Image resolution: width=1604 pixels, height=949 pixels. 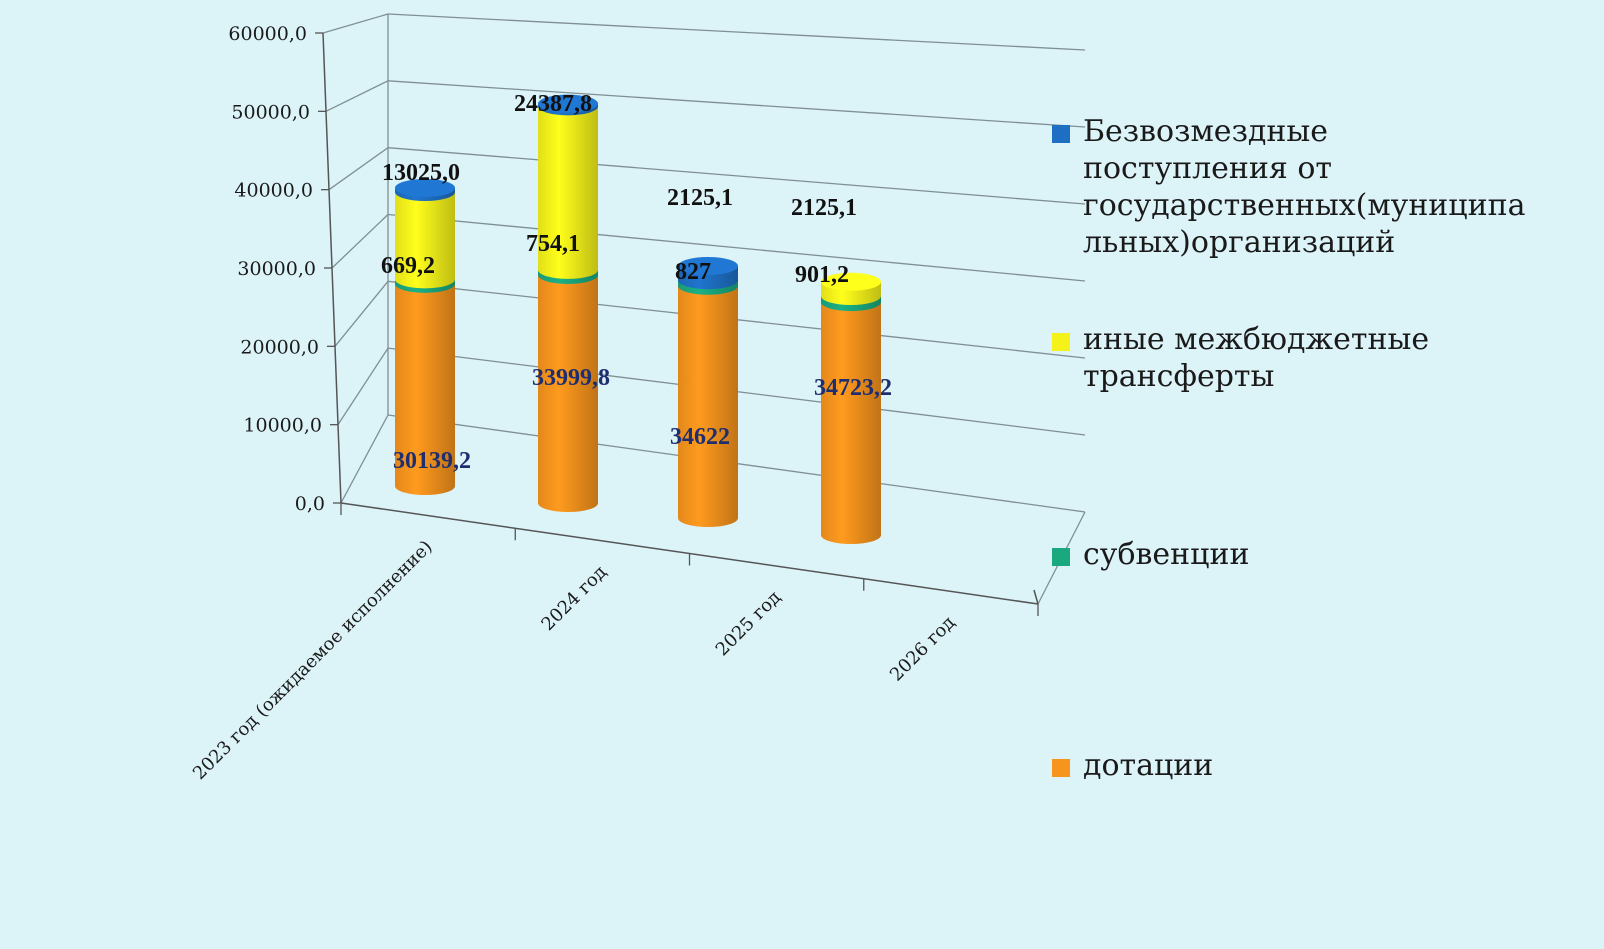 I want to click on y-tick-label: 20000,0, so click(x=279, y=347).